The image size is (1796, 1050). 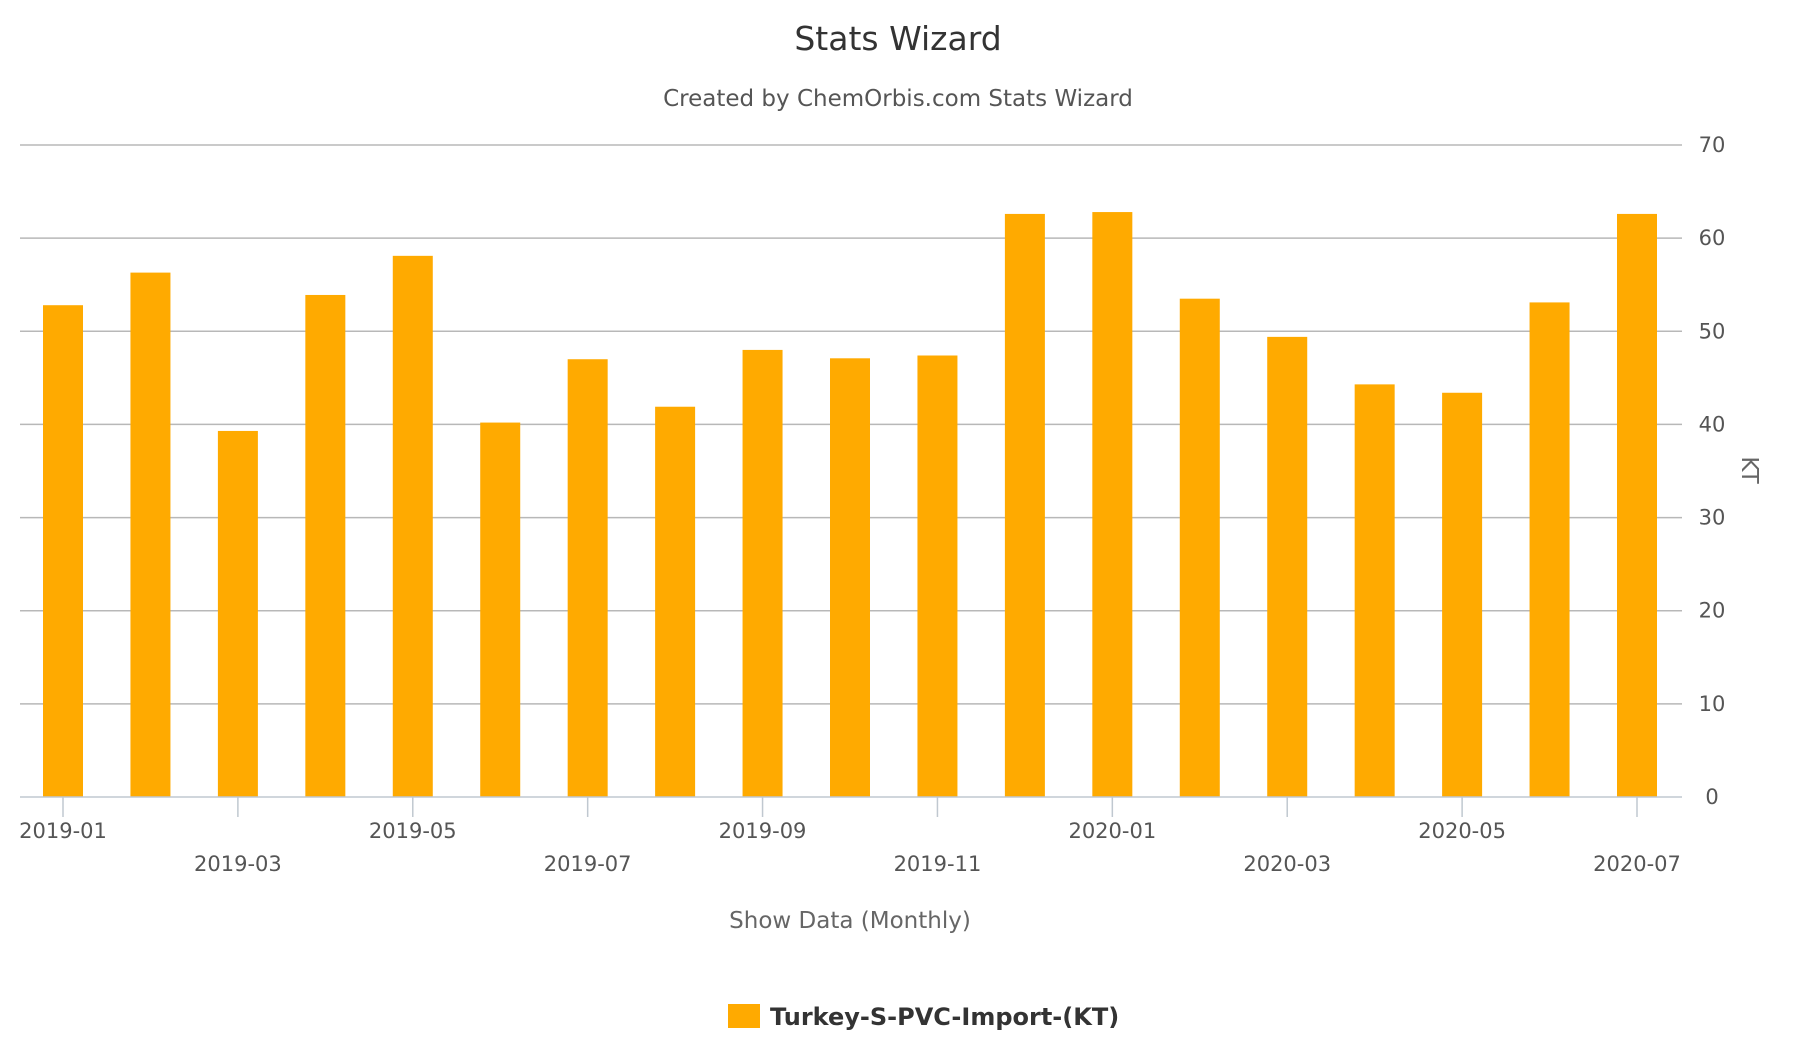 What do you see at coordinates (1712, 331) in the screenshot?
I see `y-tick-label: 50` at bounding box center [1712, 331].